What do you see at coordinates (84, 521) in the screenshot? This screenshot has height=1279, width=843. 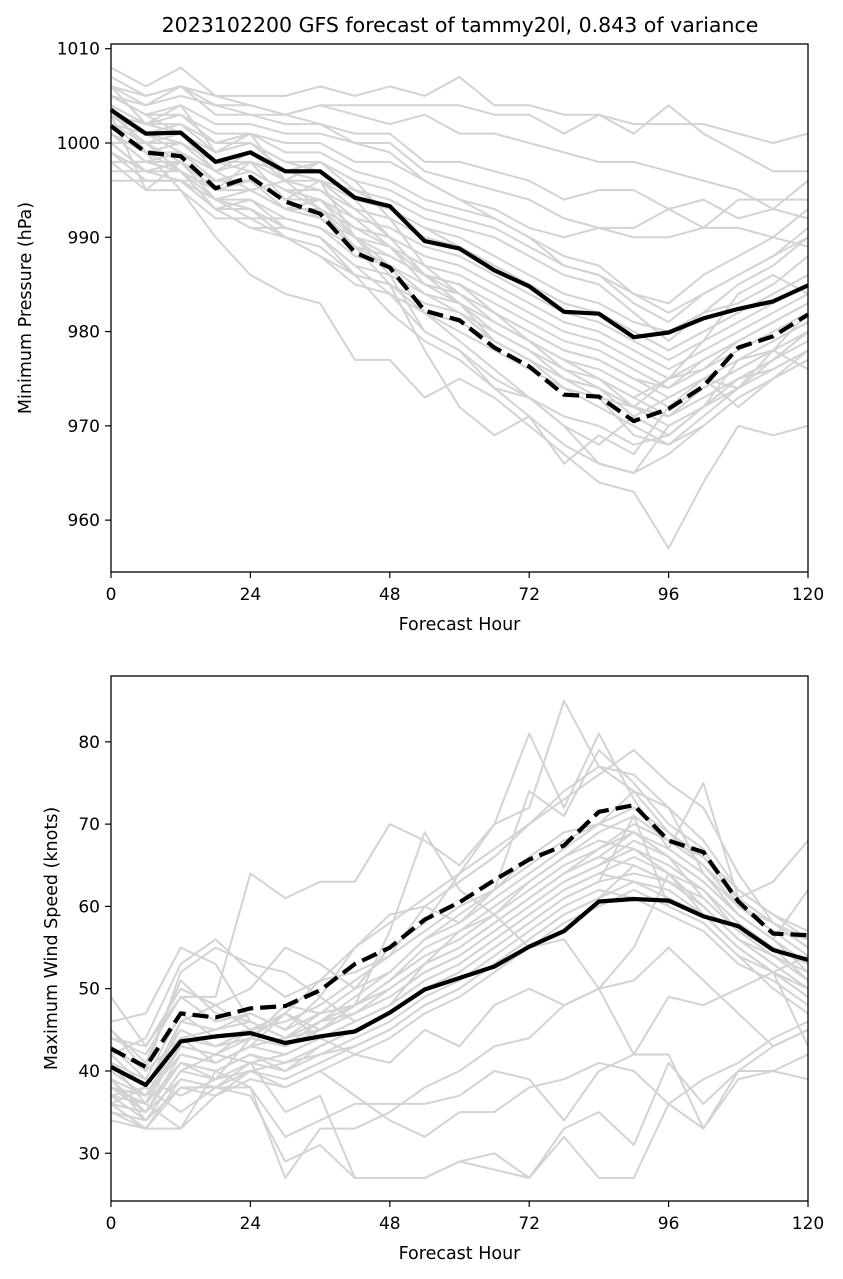 I see `pressure-y-tick-label: 960` at bounding box center [84, 521].